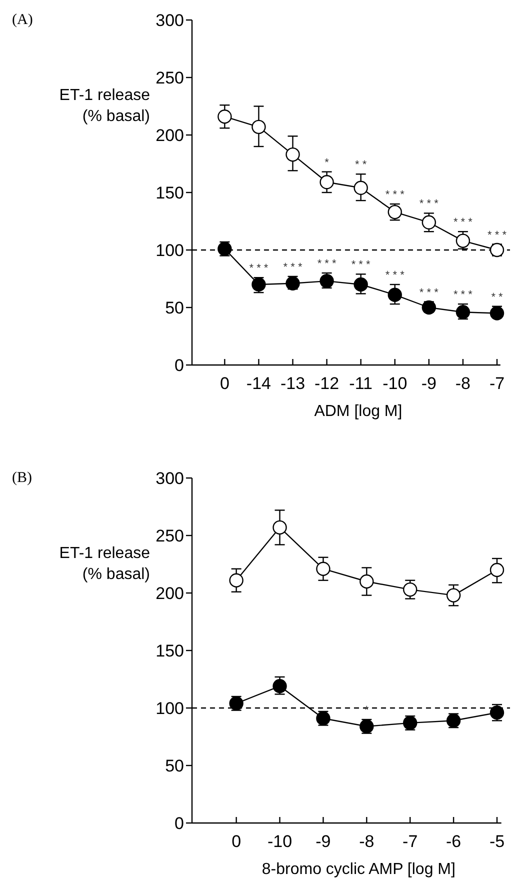  Describe the element at coordinates (454, 841) in the screenshot. I see `x-tick-label: -6` at that location.